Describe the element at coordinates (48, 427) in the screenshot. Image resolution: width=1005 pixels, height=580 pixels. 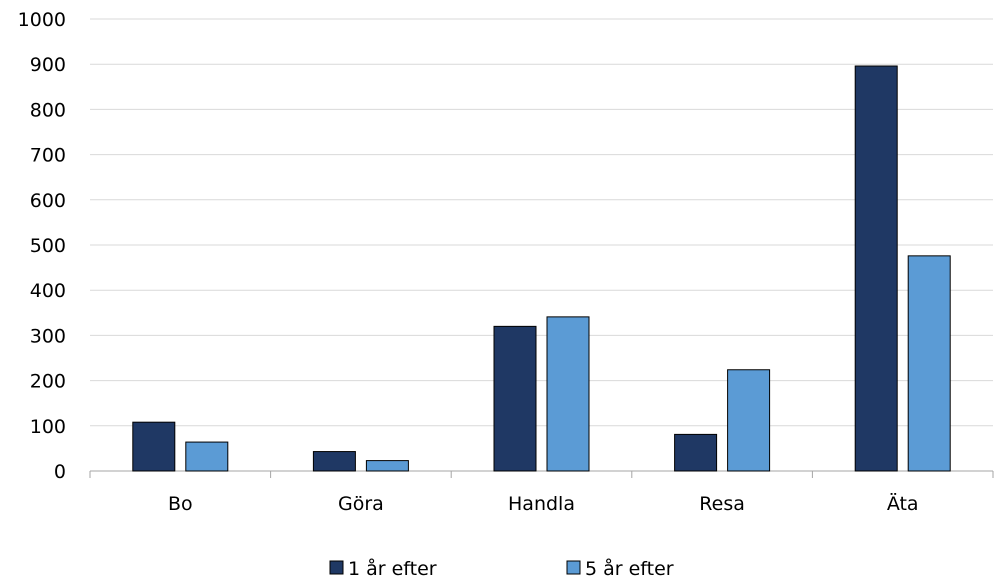
I see `y-tick-label-100: 100` at that location.